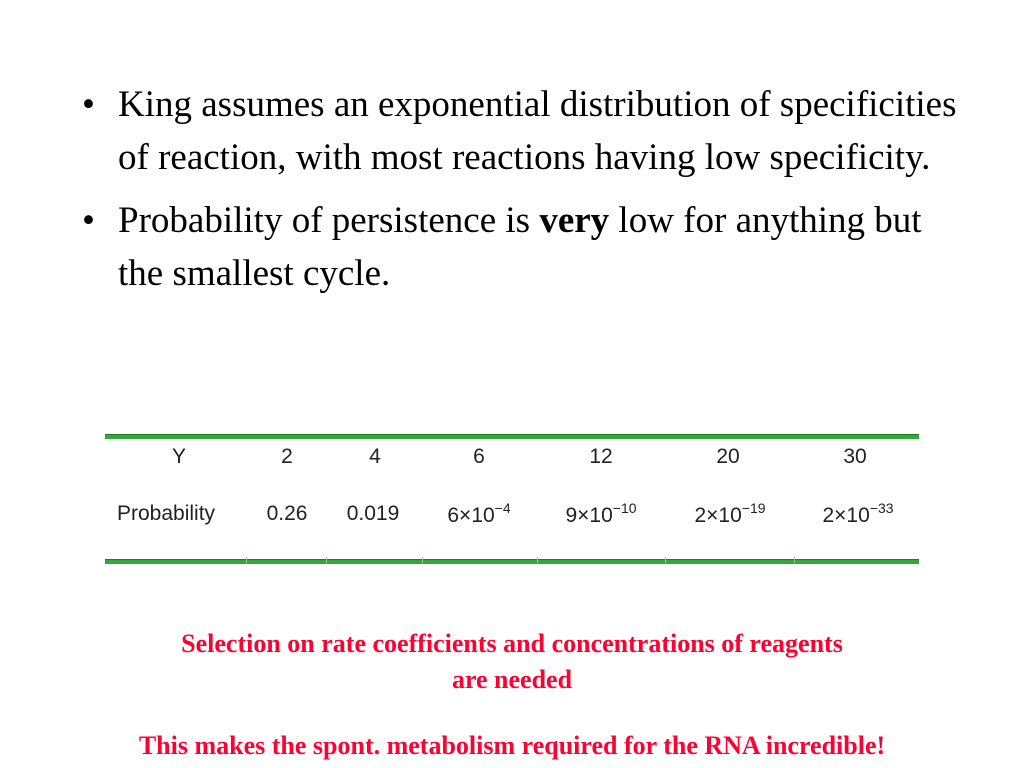 The height and width of the screenshot is (768, 1024). I want to click on value-exponent: −33, so click(881, 508).